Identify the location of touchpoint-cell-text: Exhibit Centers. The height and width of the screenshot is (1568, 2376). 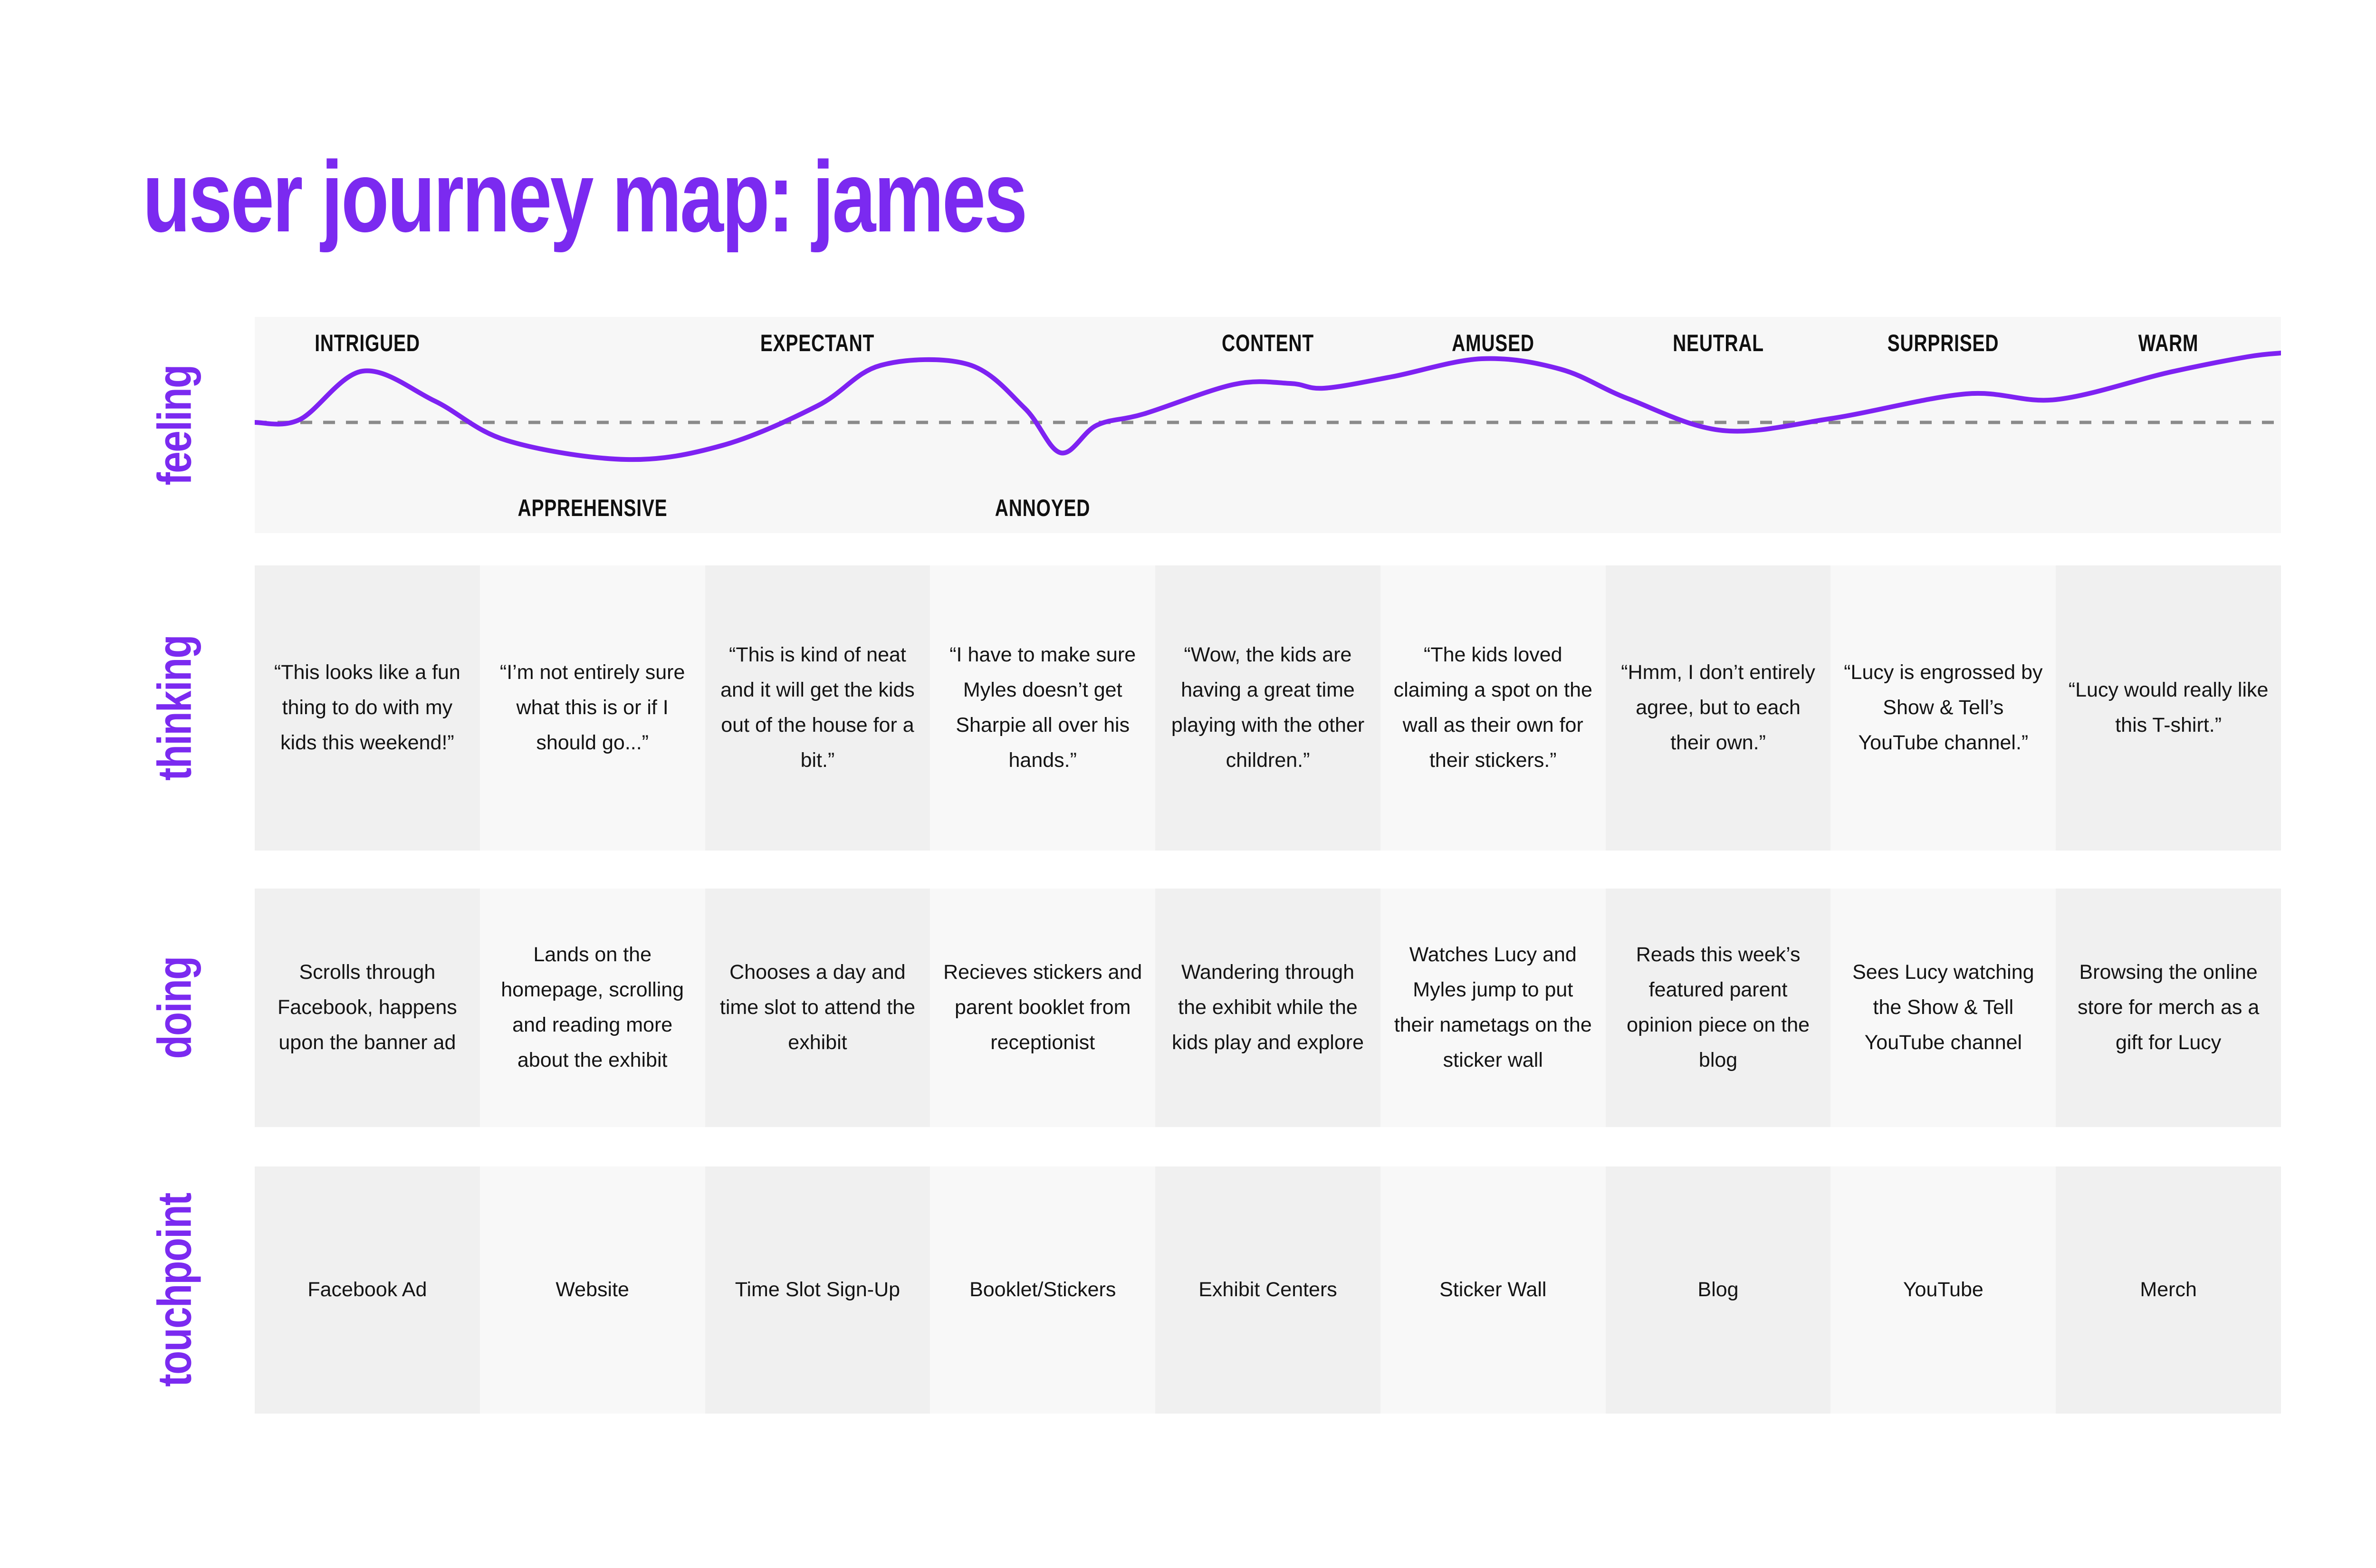
(1267, 1289).